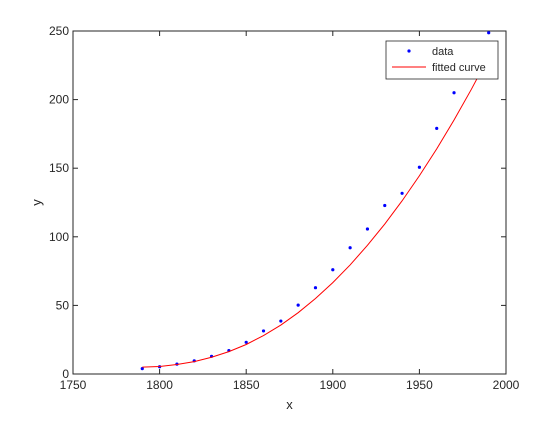 This screenshot has width=560, height=425. Describe the element at coordinates (159, 385) in the screenshot. I see `x-tick-label: 1800` at that location.